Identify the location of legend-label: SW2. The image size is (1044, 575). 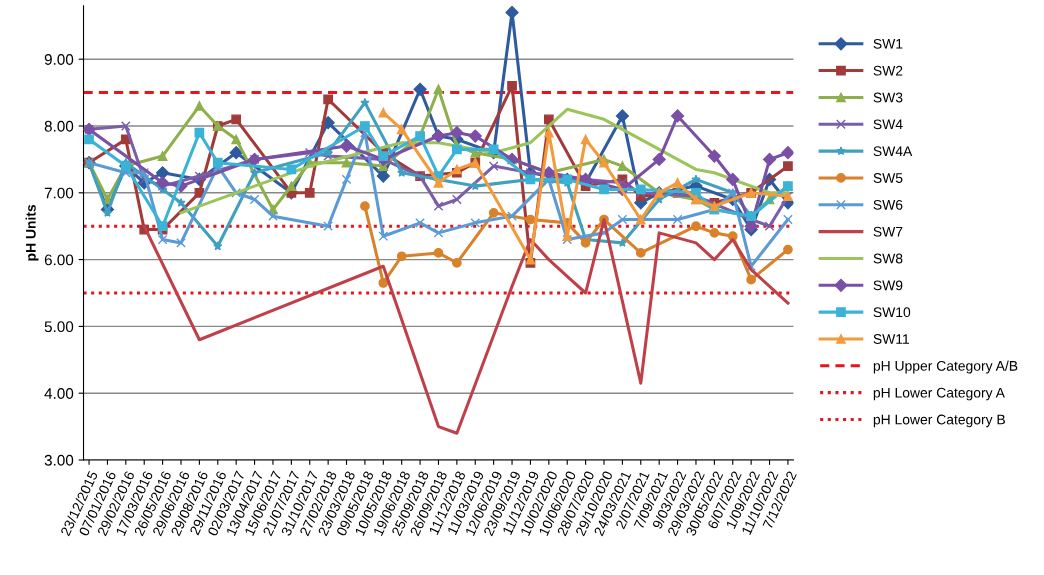
(888, 70).